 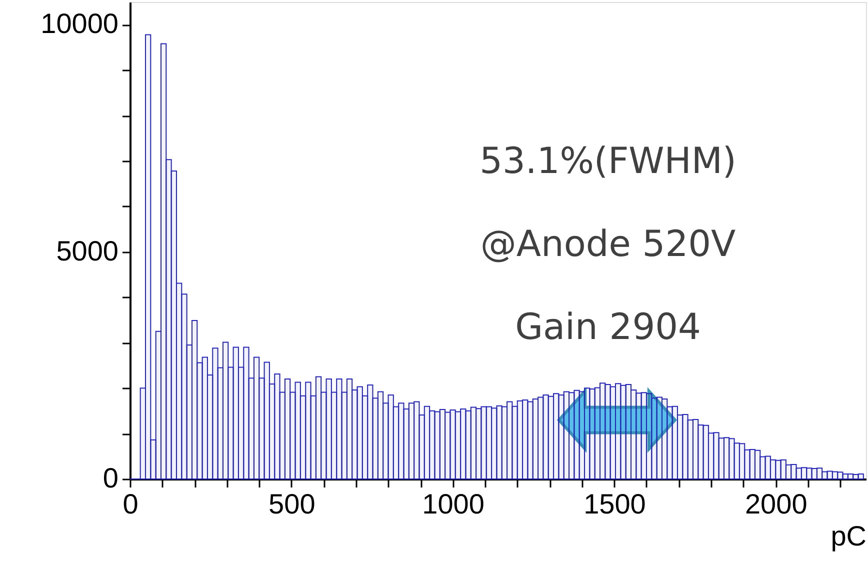 What do you see at coordinates (79, 24) in the screenshot?
I see `y-tick-label: 10000` at bounding box center [79, 24].